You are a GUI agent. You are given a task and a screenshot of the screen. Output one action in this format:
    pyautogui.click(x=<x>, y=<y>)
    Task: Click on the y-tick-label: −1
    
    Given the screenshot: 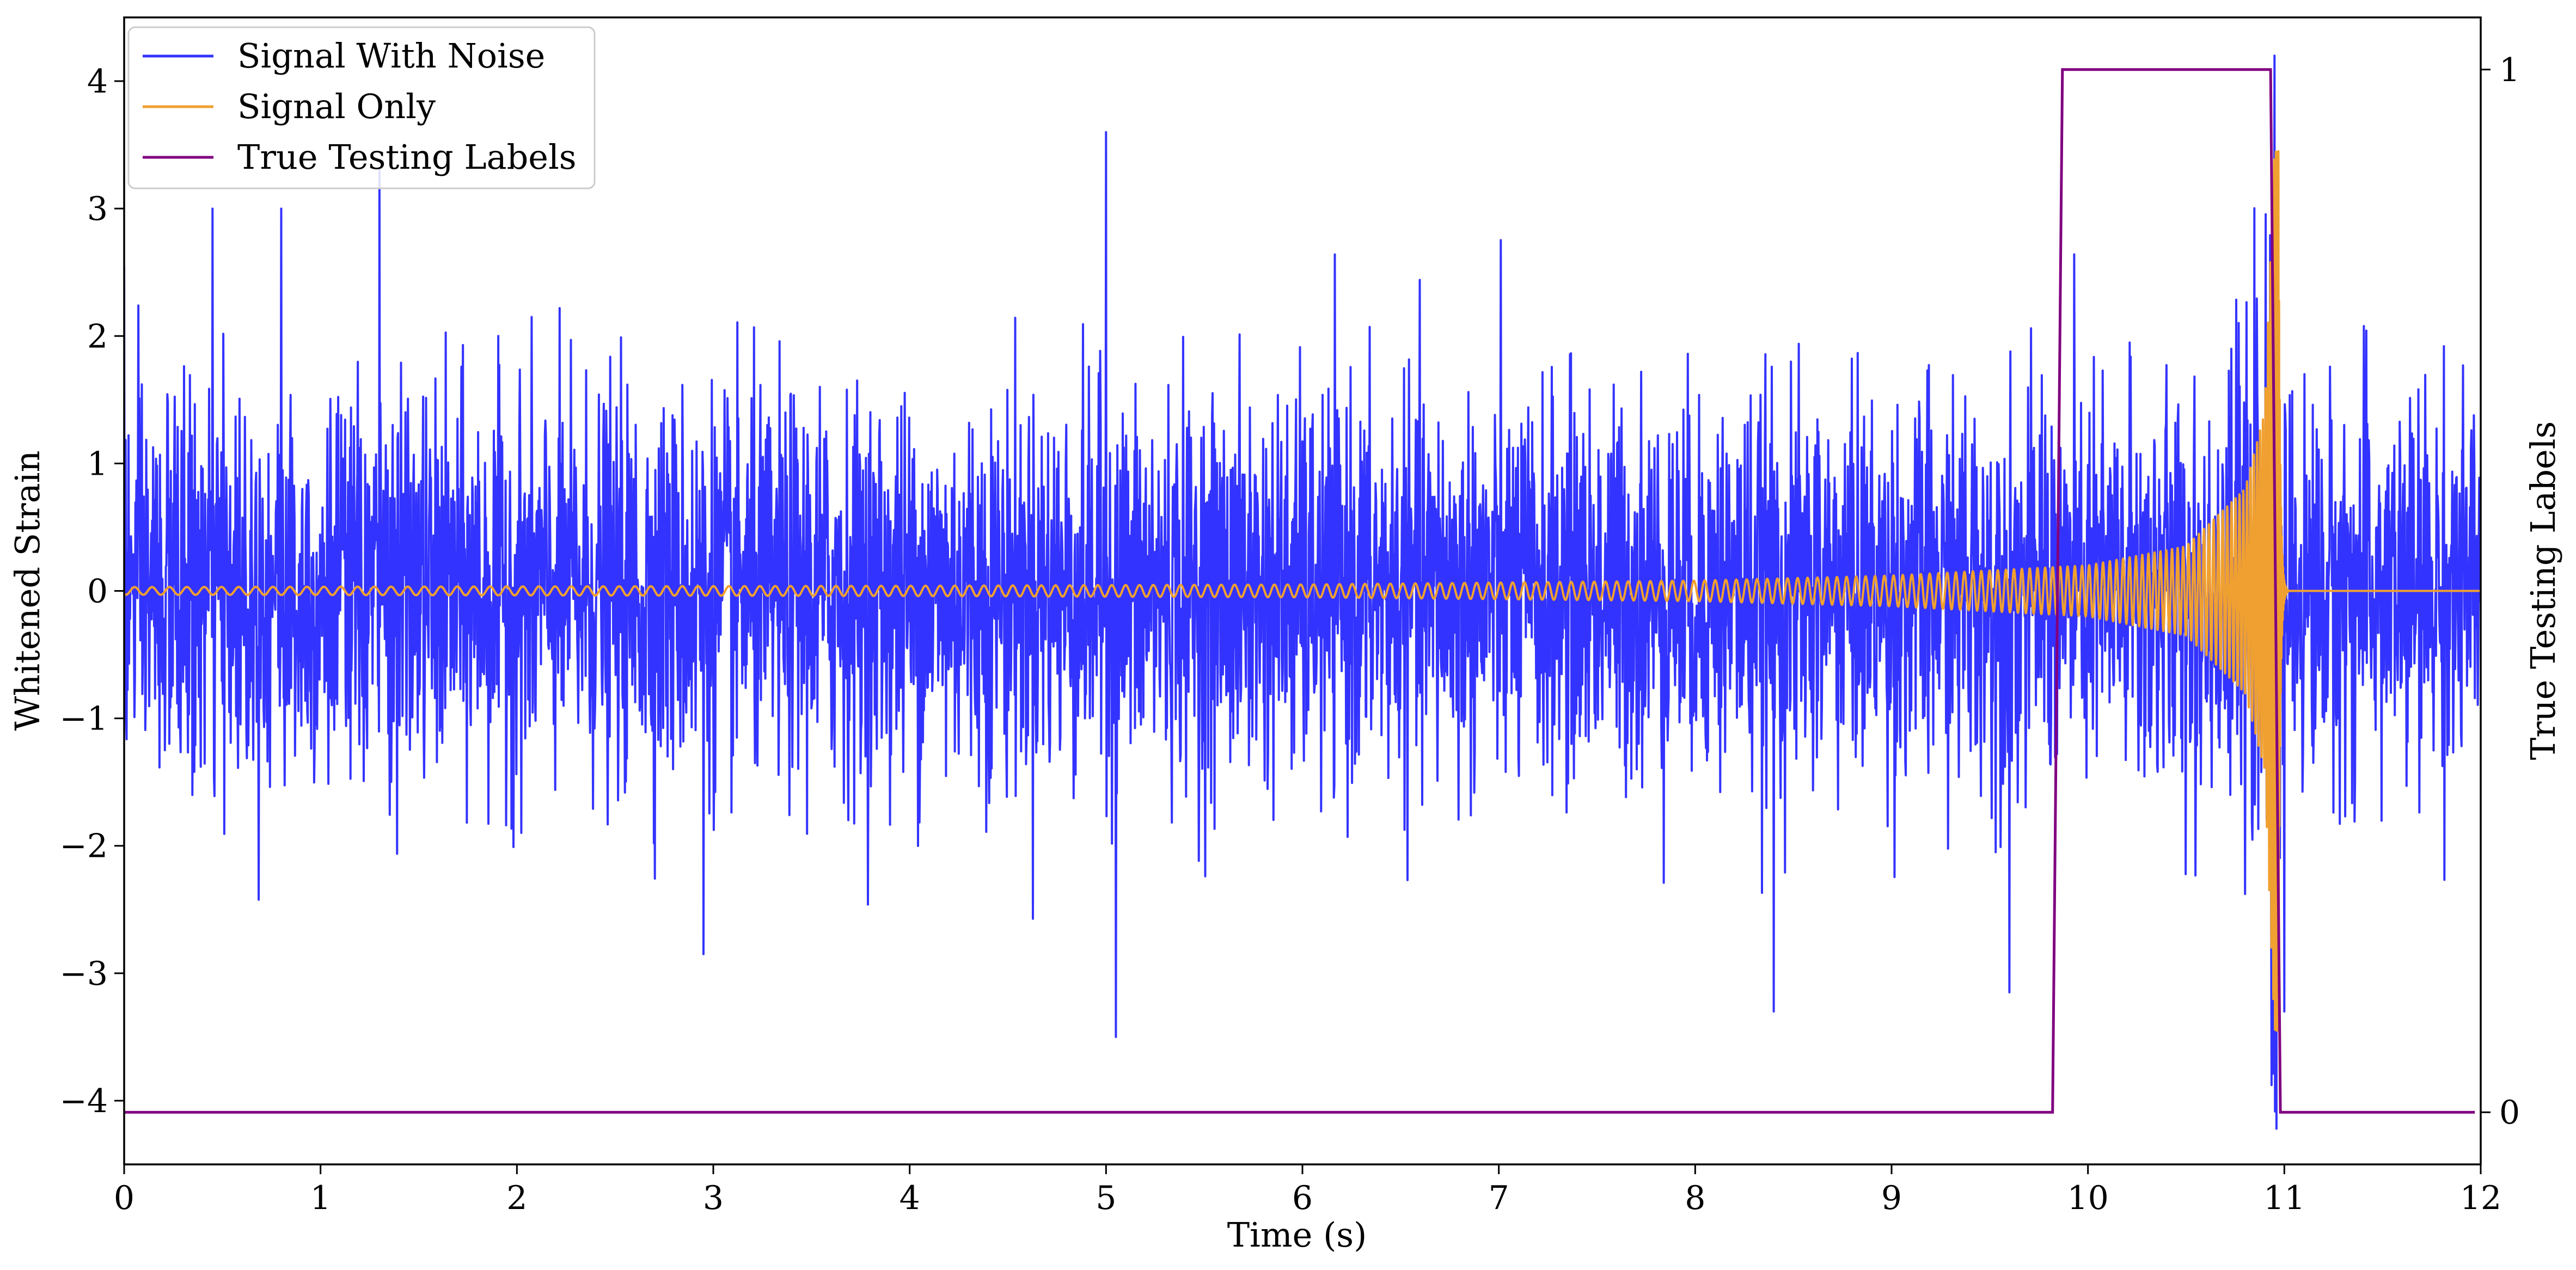 What is the action you would take?
    pyautogui.click(x=84, y=719)
    